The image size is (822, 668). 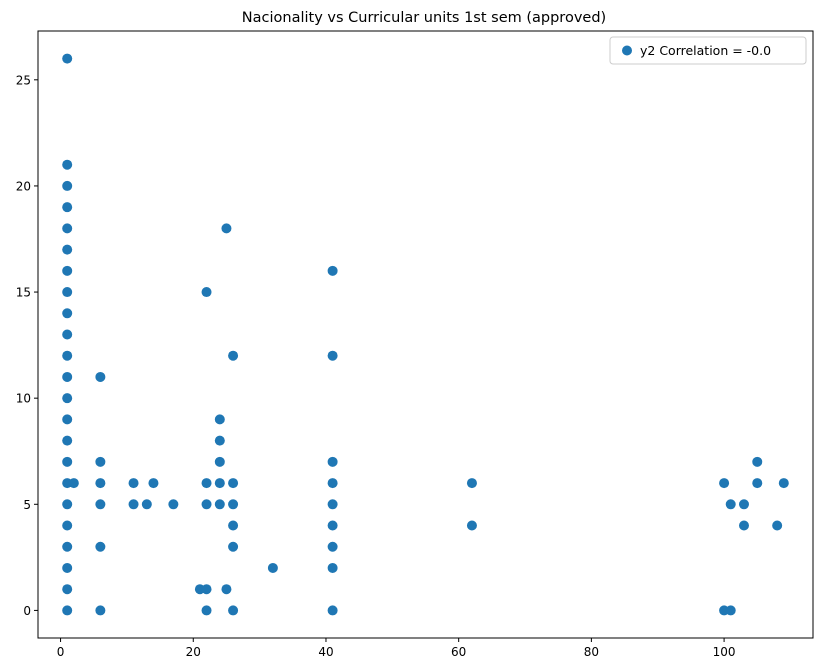 I want to click on y-tick-label: 0, so click(x=27, y=611).